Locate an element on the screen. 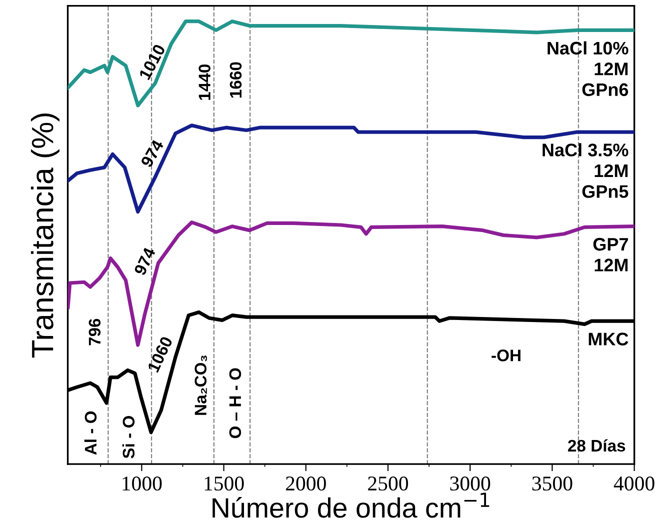  x-tick-label: 3000 is located at coordinates (470, 483).